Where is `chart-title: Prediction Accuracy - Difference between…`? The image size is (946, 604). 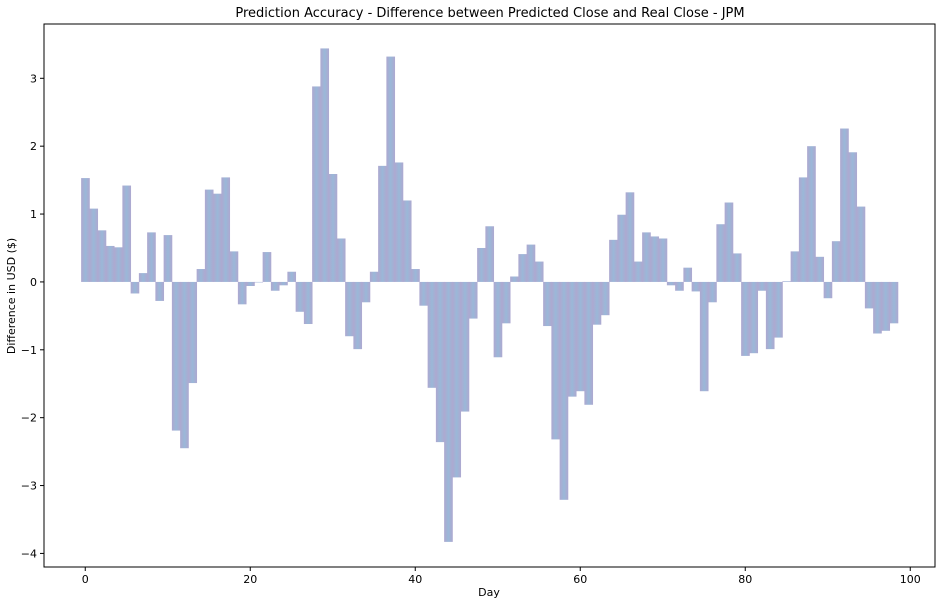
chart-title: Prediction Accuracy - Difference between… is located at coordinates (489, 13).